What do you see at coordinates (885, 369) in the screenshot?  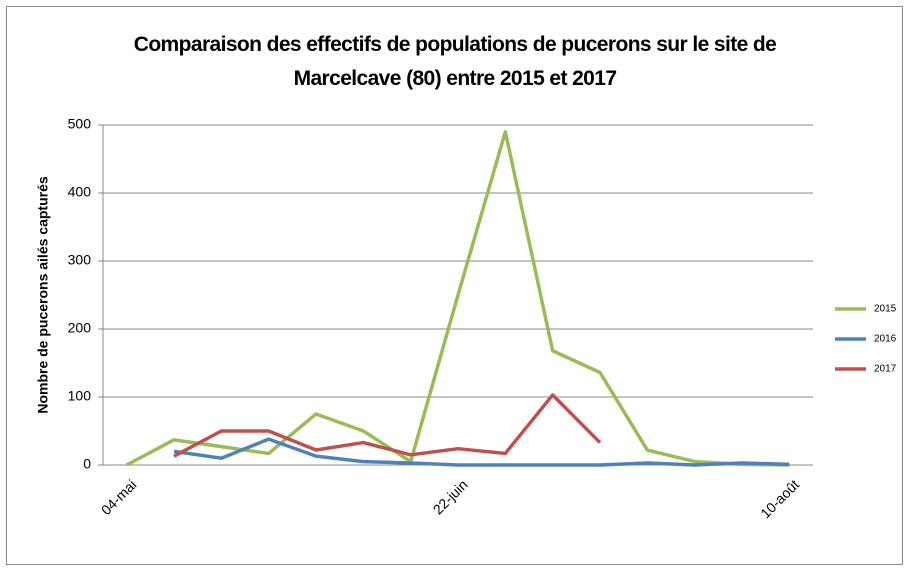 I see `legend-label: 2017` at bounding box center [885, 369].